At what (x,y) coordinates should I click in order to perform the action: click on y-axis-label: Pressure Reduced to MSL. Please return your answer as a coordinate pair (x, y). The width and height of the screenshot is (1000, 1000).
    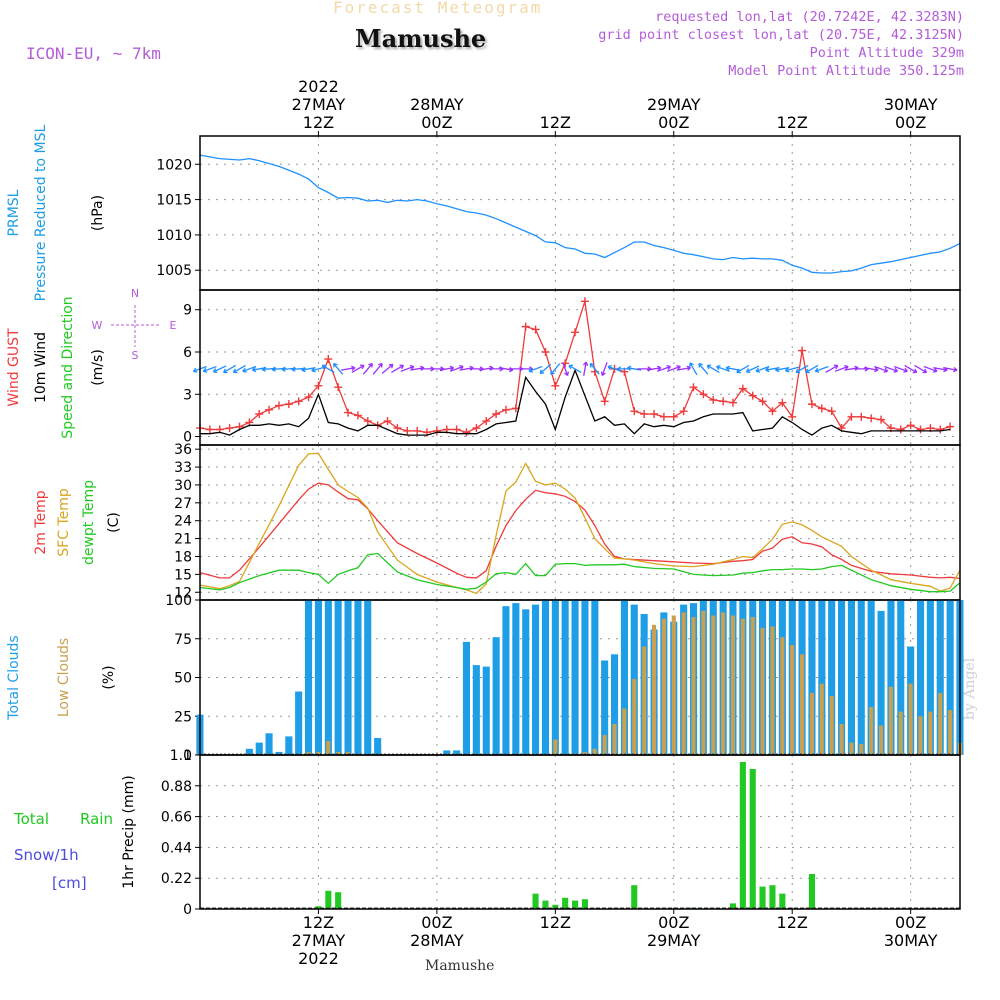
    Looking at the image, I should click on (41, 212).